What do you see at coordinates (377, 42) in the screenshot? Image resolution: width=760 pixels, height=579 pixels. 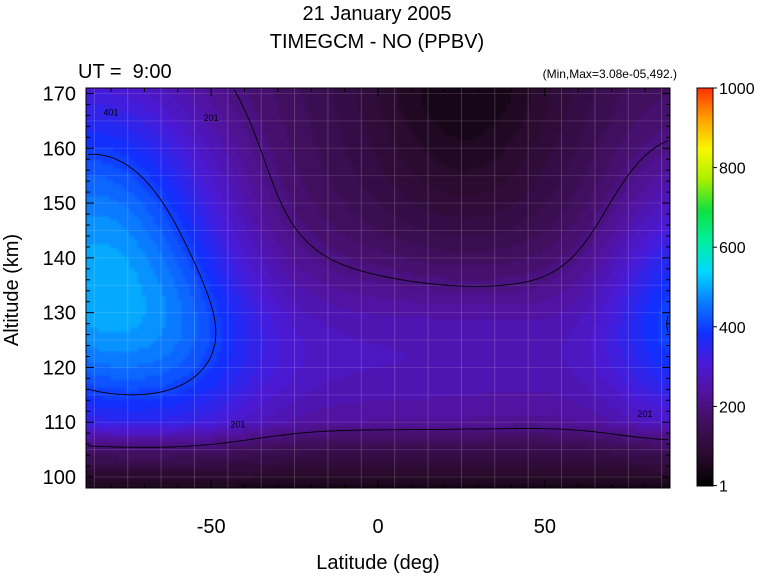 I see `chart-subtitle: TIMEGCM - NO (PPBV)` at bounding box center [377, 42].